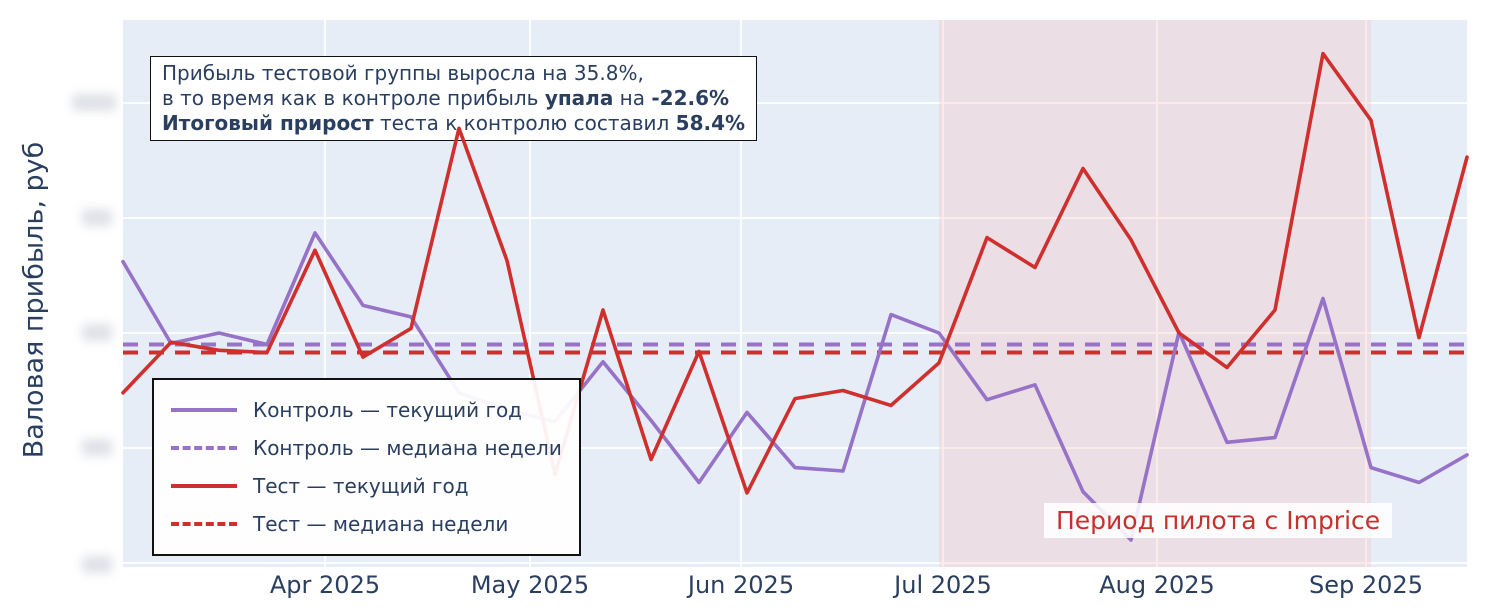  Describe the element at coordinates (388, 410) in the screenshot. I see `legend-label: Контроль — текущий год` at that location.